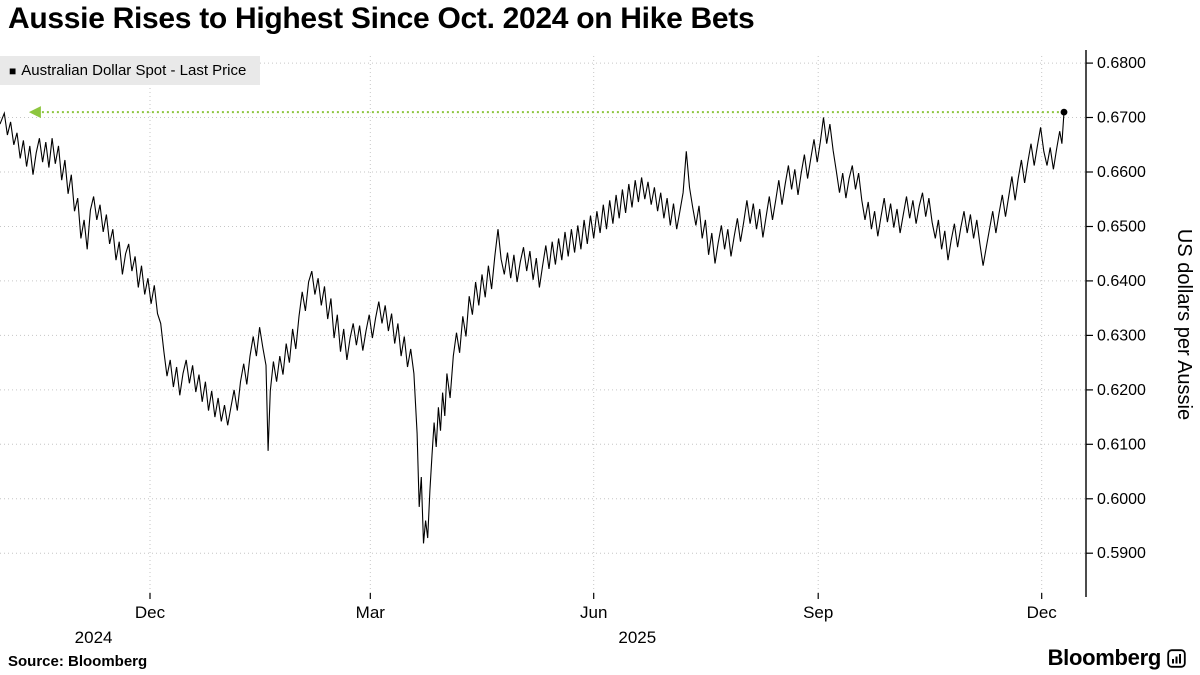 The height and width of the screenshot is (675, 1200). I want to click on x-tick-label: Sep, so click(818, 612).